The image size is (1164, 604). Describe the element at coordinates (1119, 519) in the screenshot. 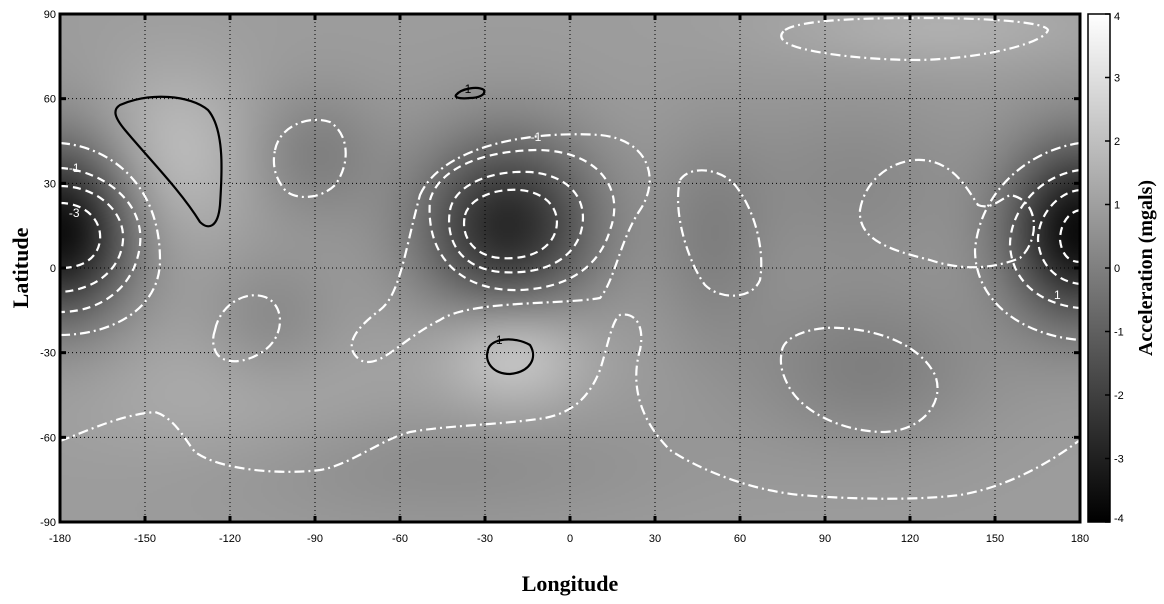

I see `colorbar-tick-label: -4` at that location.